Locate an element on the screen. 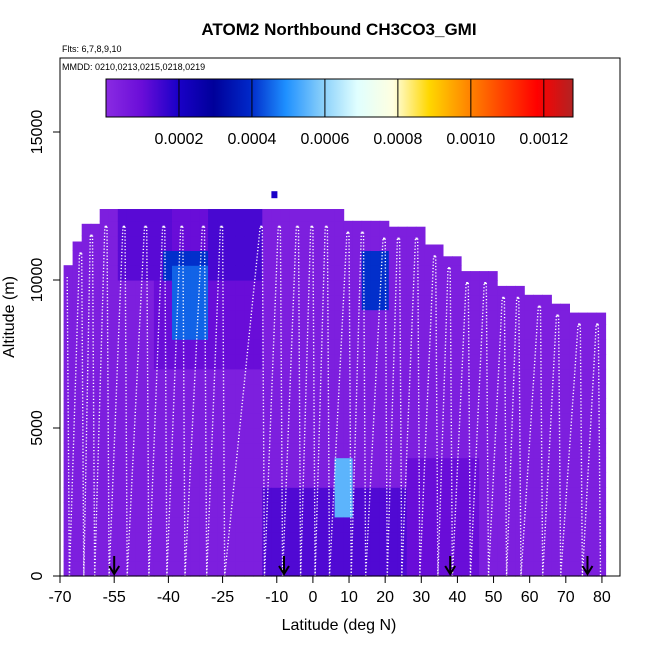  x-tick-label: -25 is located at coordinates (222, 597).